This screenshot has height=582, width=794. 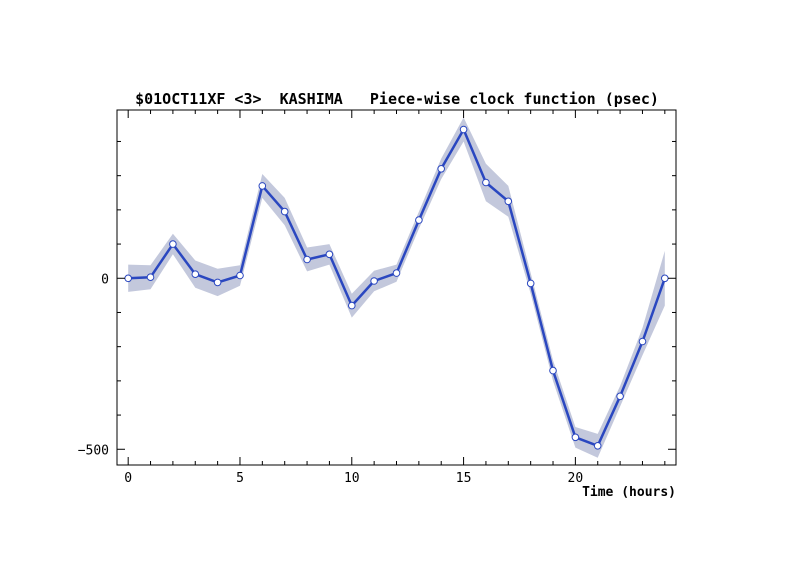 What do you see at coordinates (240, 478) in the screenshot?
I see `x-tick-label: 5` at bounding box center [240, 478].